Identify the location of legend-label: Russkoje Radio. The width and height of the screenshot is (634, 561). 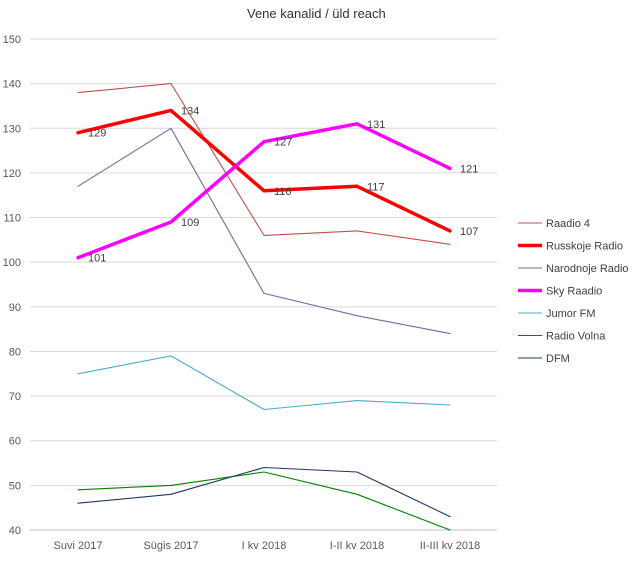
(584, 247).